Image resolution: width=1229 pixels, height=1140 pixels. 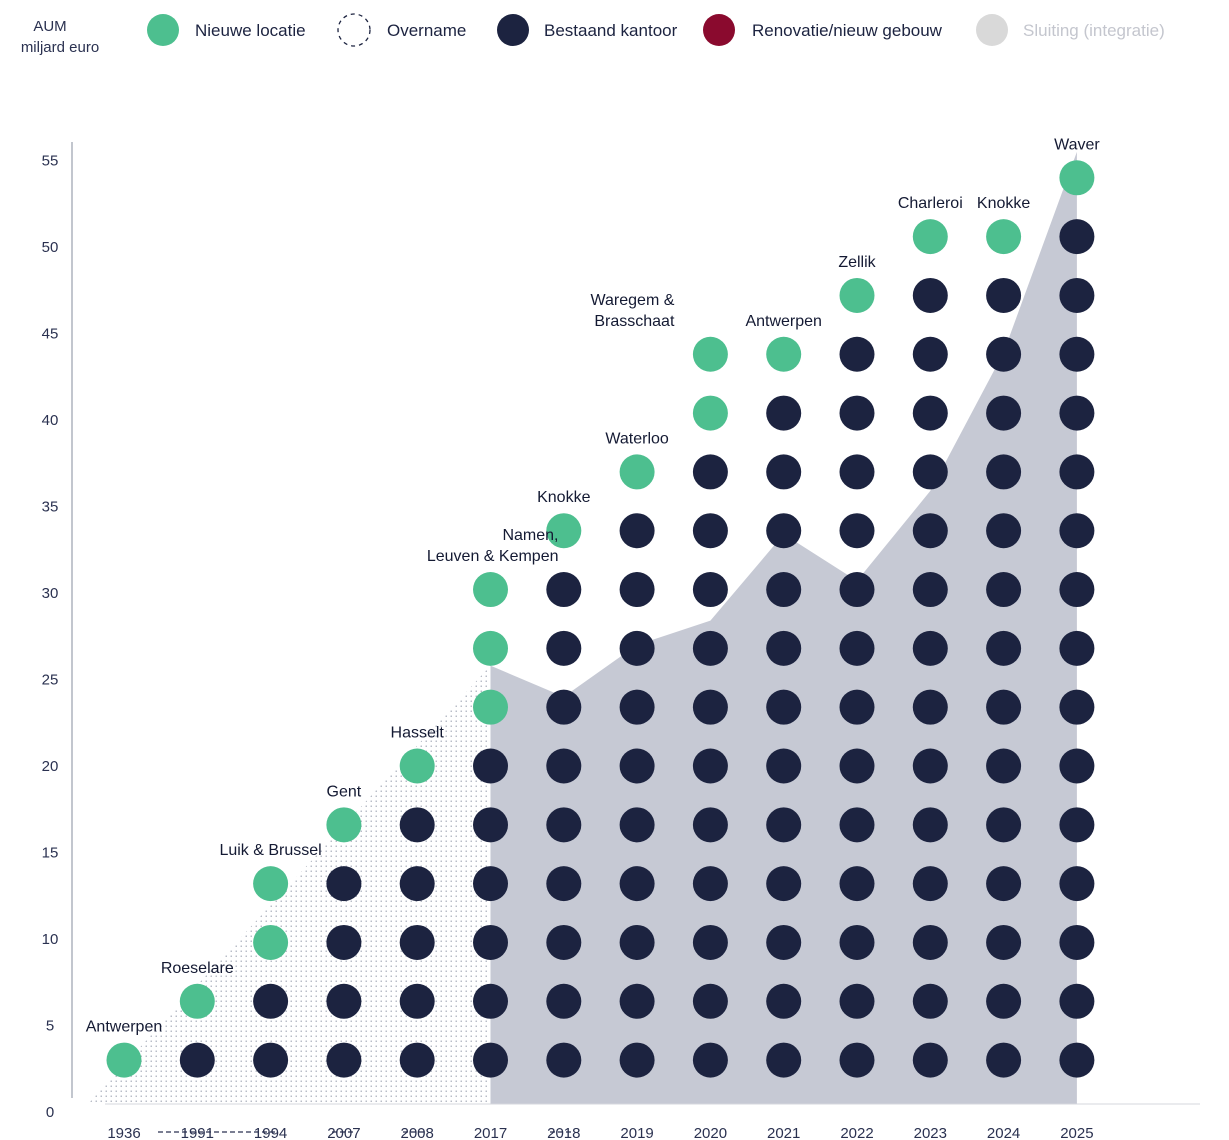 What do you see at coordinates (197, 1132) in the screenshot?
I see `x-tick-1991: 1991` at bounding box center [197, 1132].